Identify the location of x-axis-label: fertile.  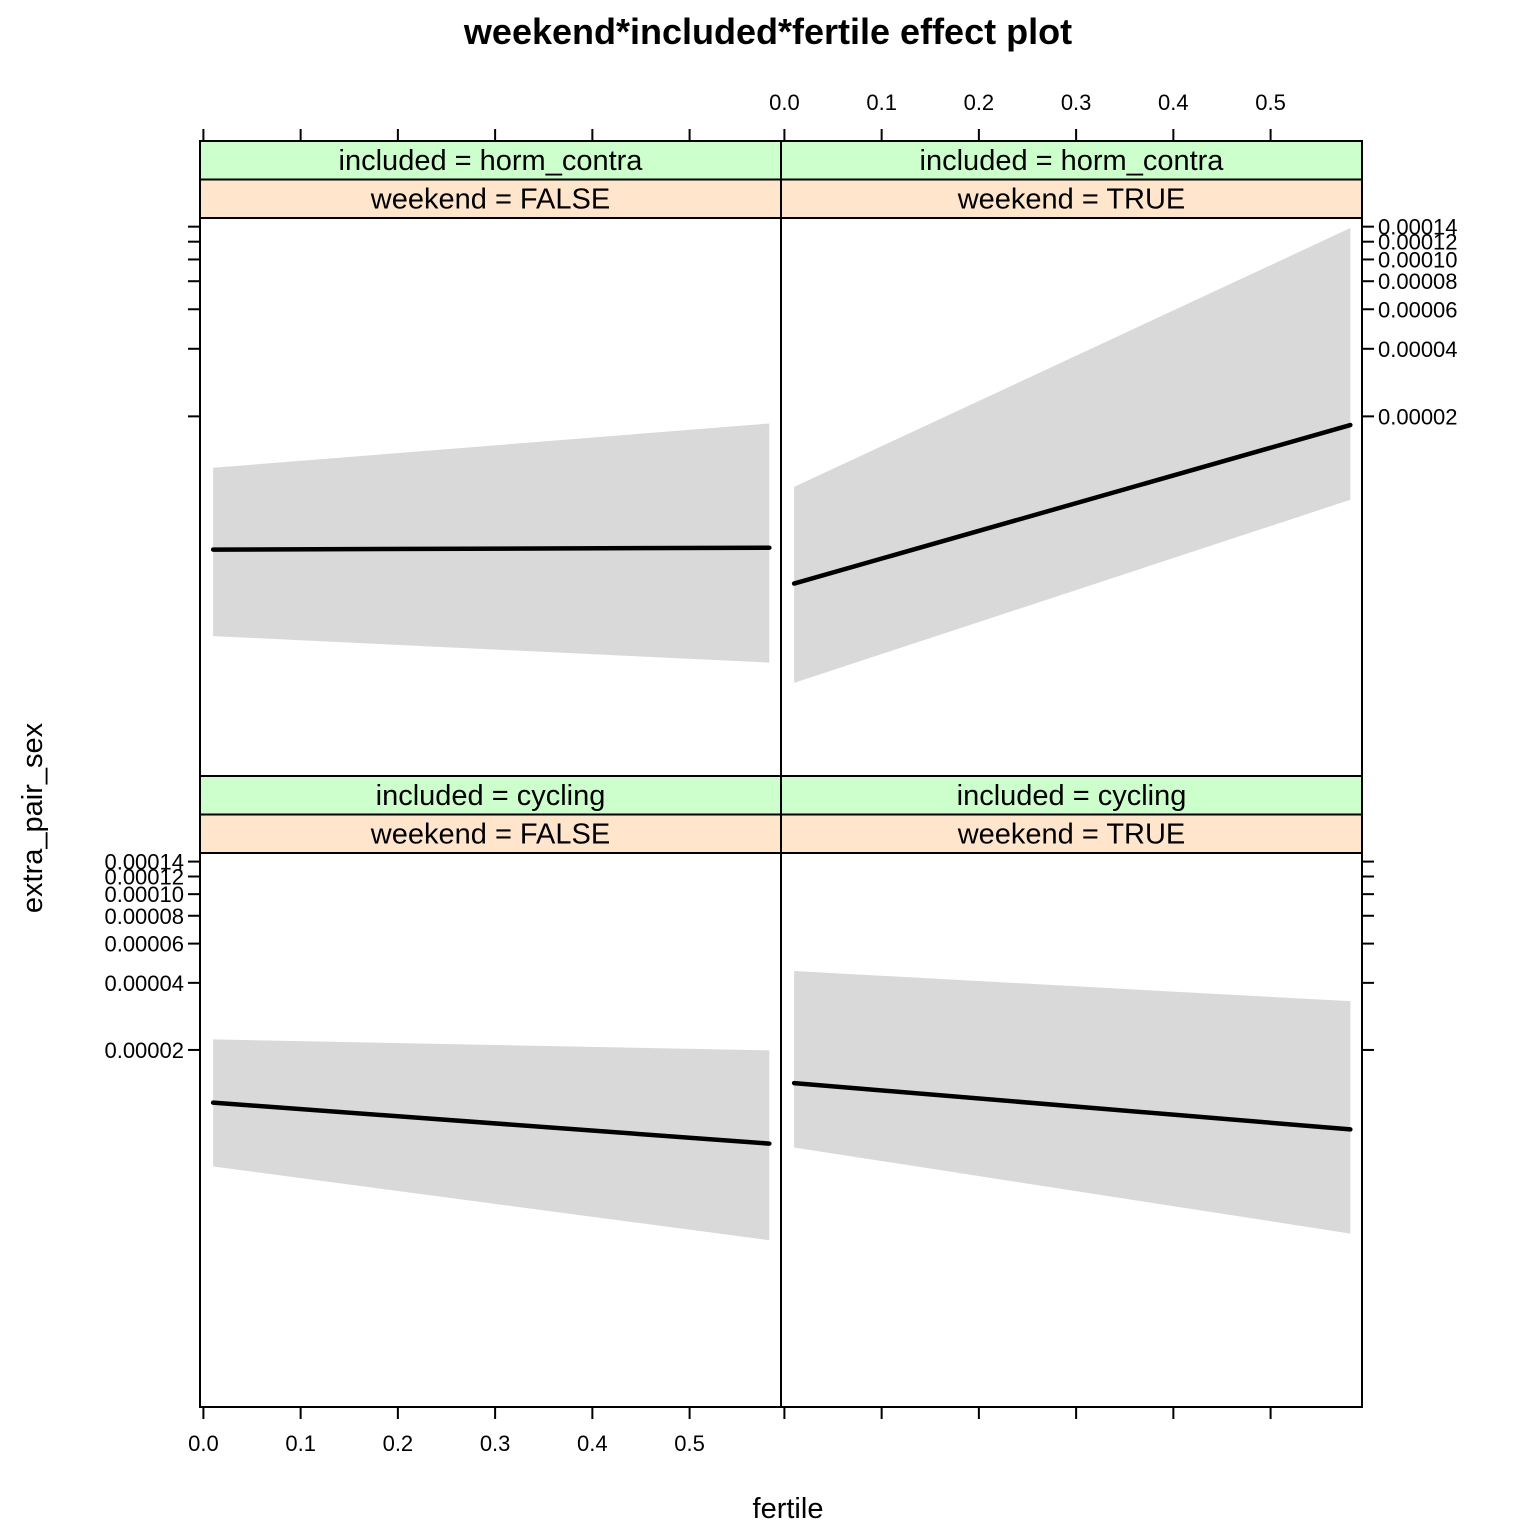
(788, 1509).